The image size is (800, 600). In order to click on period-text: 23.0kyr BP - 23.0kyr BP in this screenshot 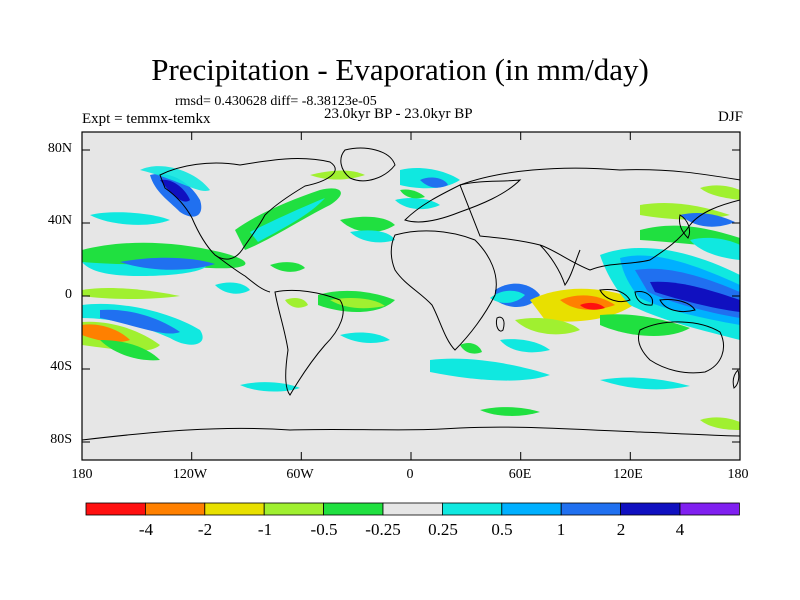, I will do `click(398, 114)`.